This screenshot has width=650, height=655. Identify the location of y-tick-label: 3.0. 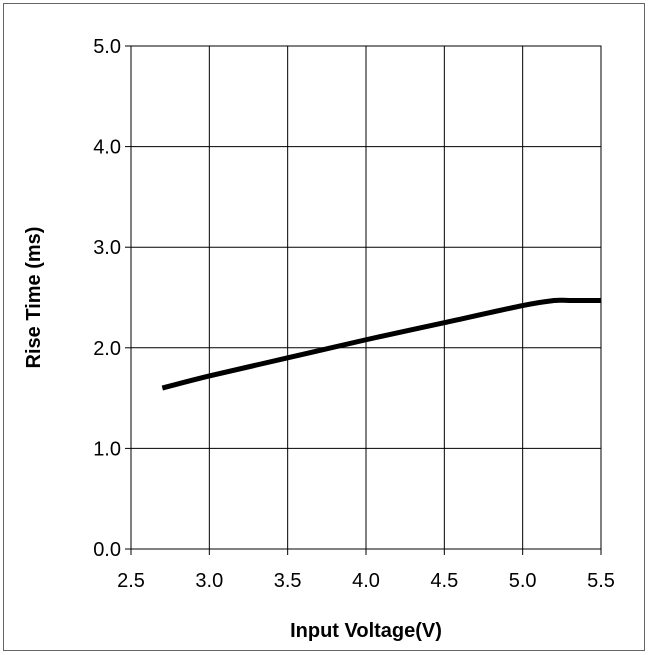
(107, 248).